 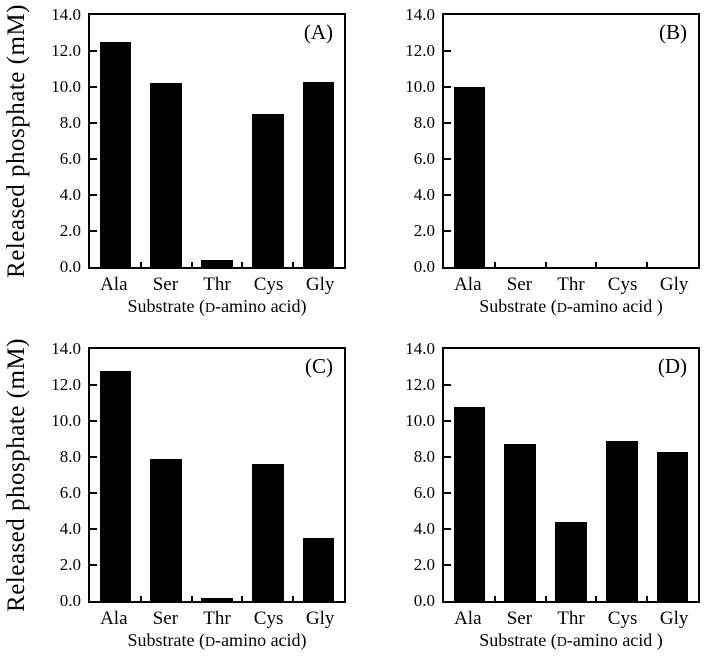 I want to click on y-tick-label: 2.0, so click(x=70, y=230).